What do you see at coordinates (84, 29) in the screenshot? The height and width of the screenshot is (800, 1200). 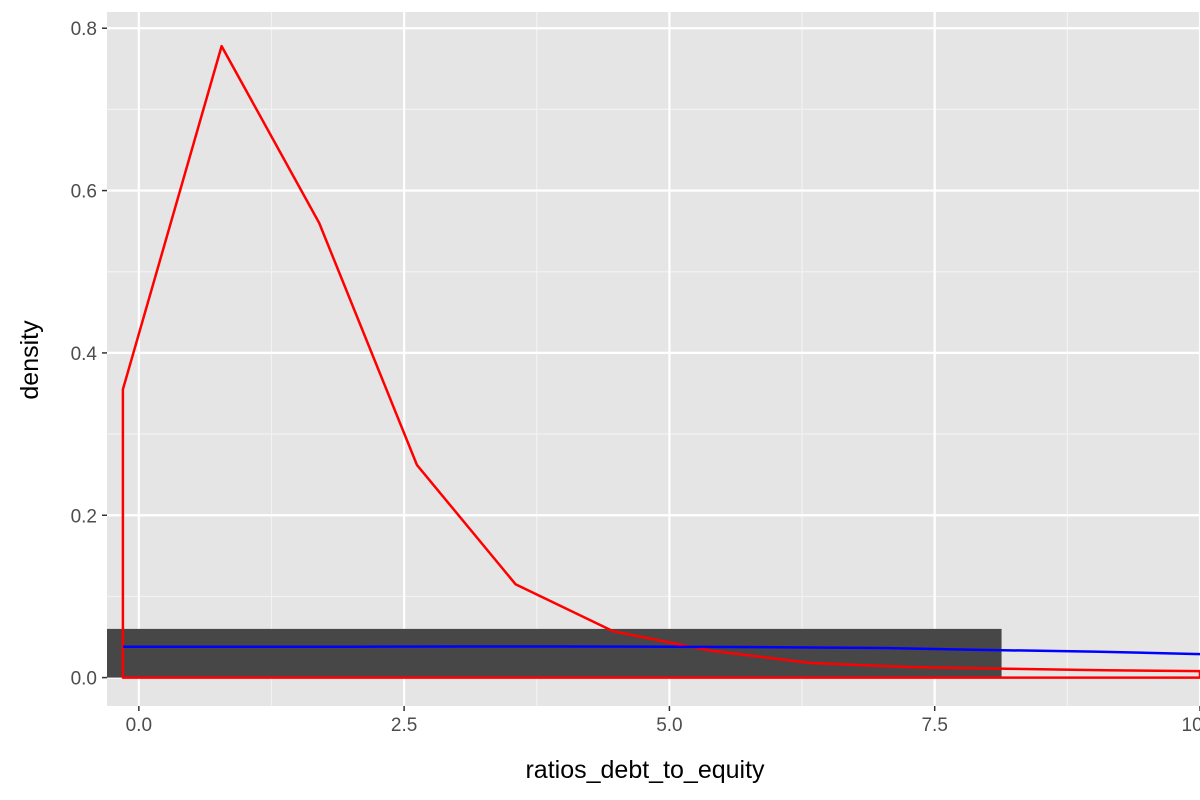 I see `y-tick-label: 0.8` at bounding box center [84, 29].